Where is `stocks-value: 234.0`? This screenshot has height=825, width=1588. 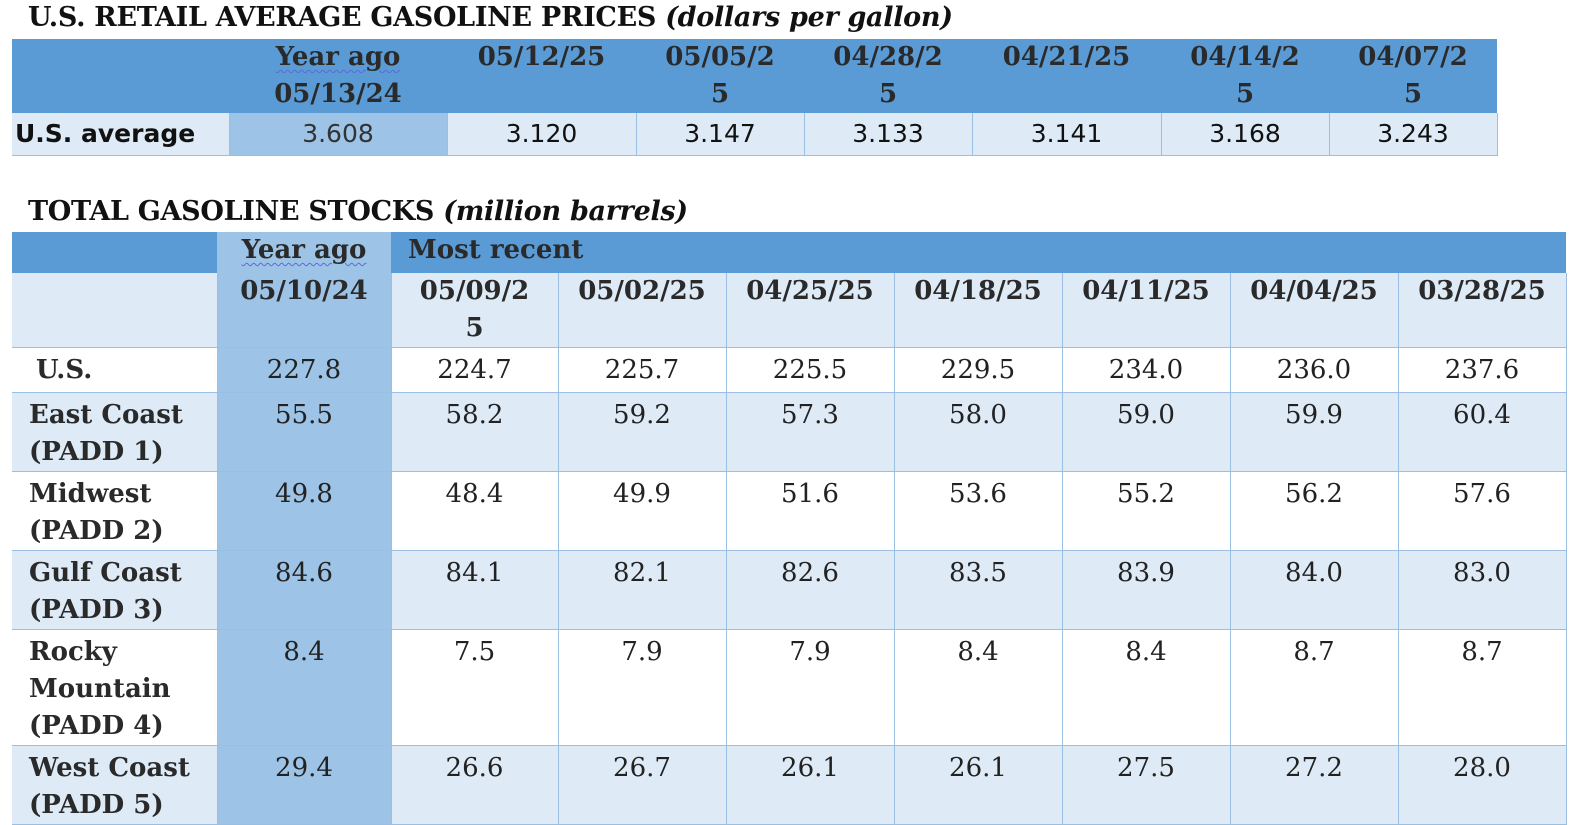 stocks-value: 234.0 is located at coordinates (1146, 370).